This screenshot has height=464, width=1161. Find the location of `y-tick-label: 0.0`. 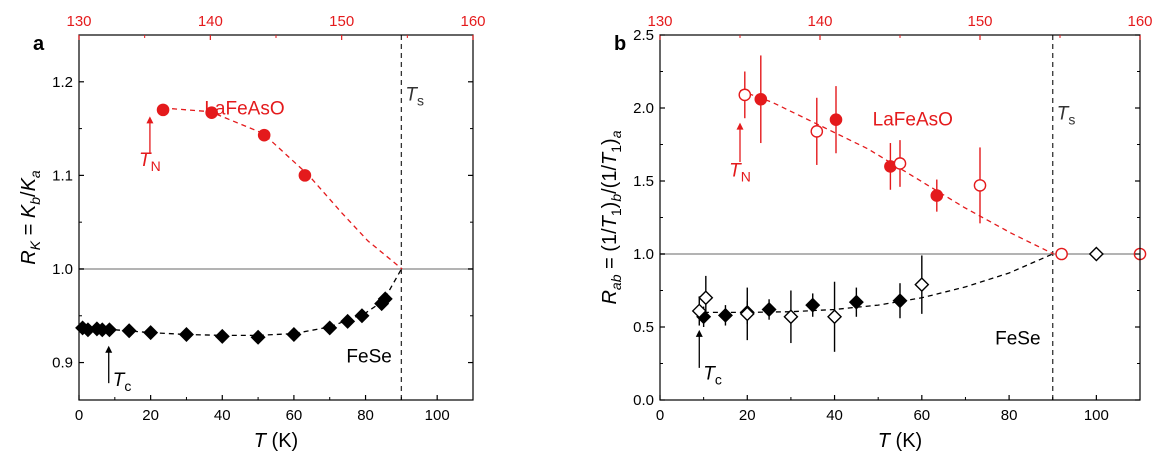

y-tick-label: 0.0 is located at coordinates (643, 400).